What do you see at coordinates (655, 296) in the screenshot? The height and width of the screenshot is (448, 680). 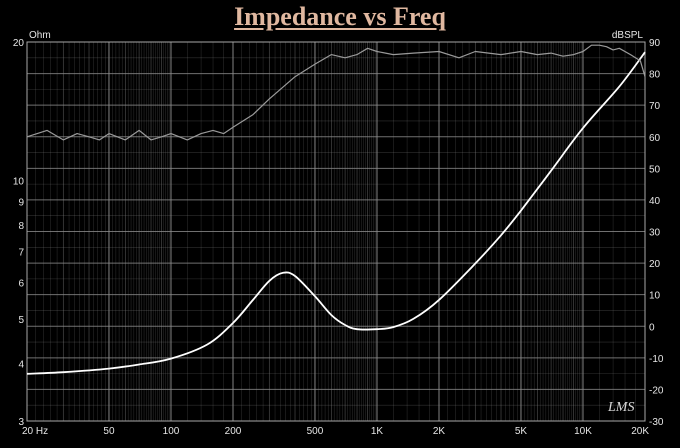 I see `right-y-tick-label: 10` at bounding box center [655, 296].